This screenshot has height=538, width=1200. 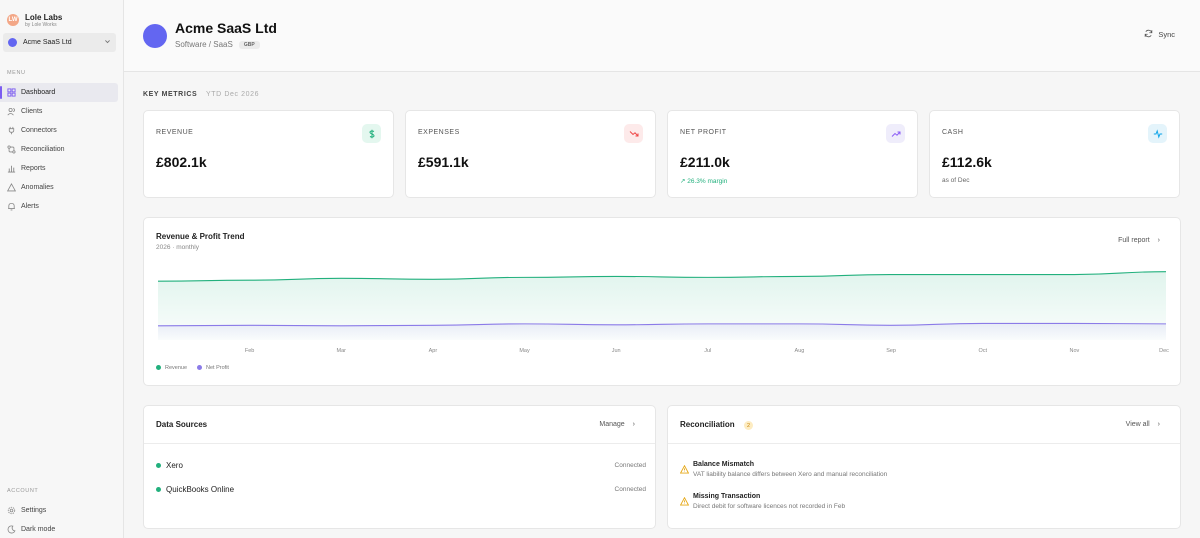 I want to click on series-line-revenue, so click(x=662, y=276).